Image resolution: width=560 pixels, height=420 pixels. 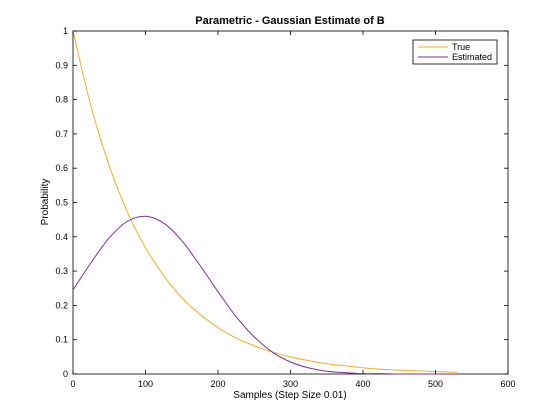 I want to click on x-tick-label: 100, so click(x=145, y=384).